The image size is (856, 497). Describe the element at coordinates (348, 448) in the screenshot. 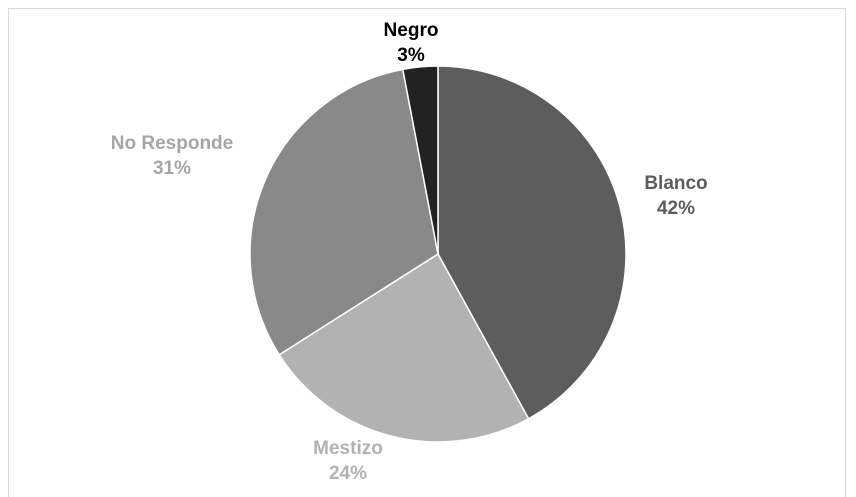

I see `slice-name-mestizo: Mestizo` at that location.